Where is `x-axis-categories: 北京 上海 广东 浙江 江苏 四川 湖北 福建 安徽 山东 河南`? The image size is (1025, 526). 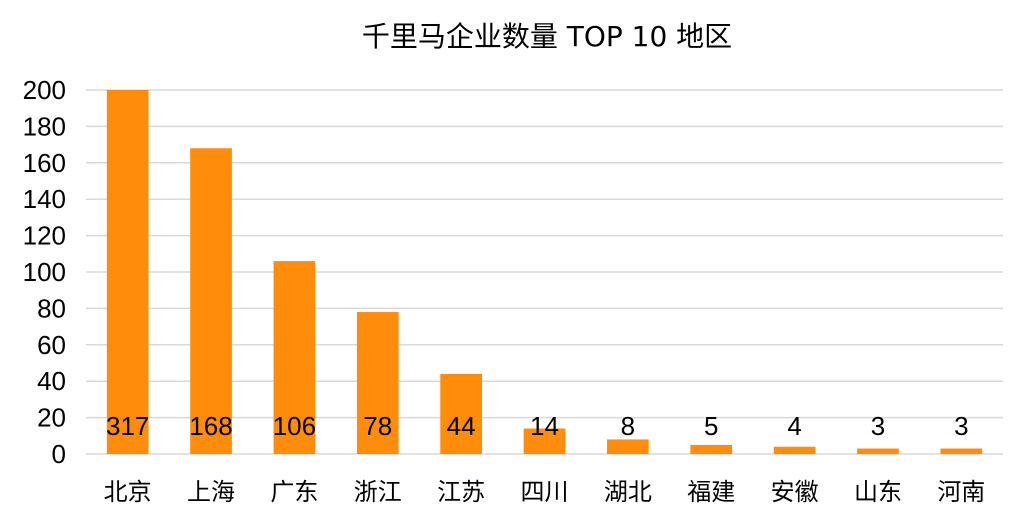 x-axis-categories: 北京 上海 广东 浙江 江苏 四川 湖北 福建 安徽 山东 河南 is located at coordinates (545, 492).